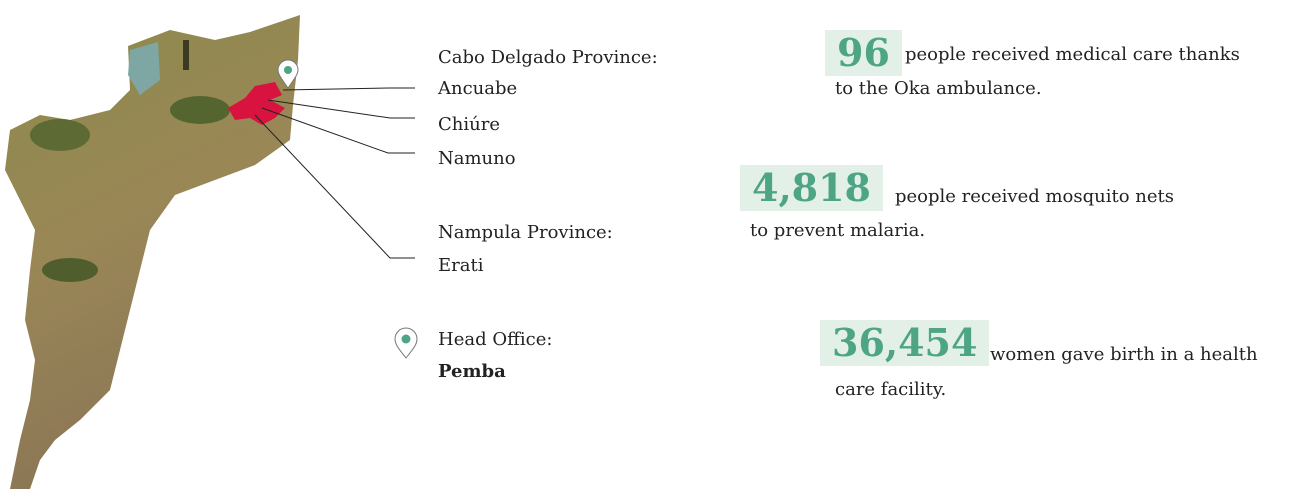  Describe the element at coordinates (1034, 196) in the screenshot. I see `stat-text: people received mosquito nets` at that location.